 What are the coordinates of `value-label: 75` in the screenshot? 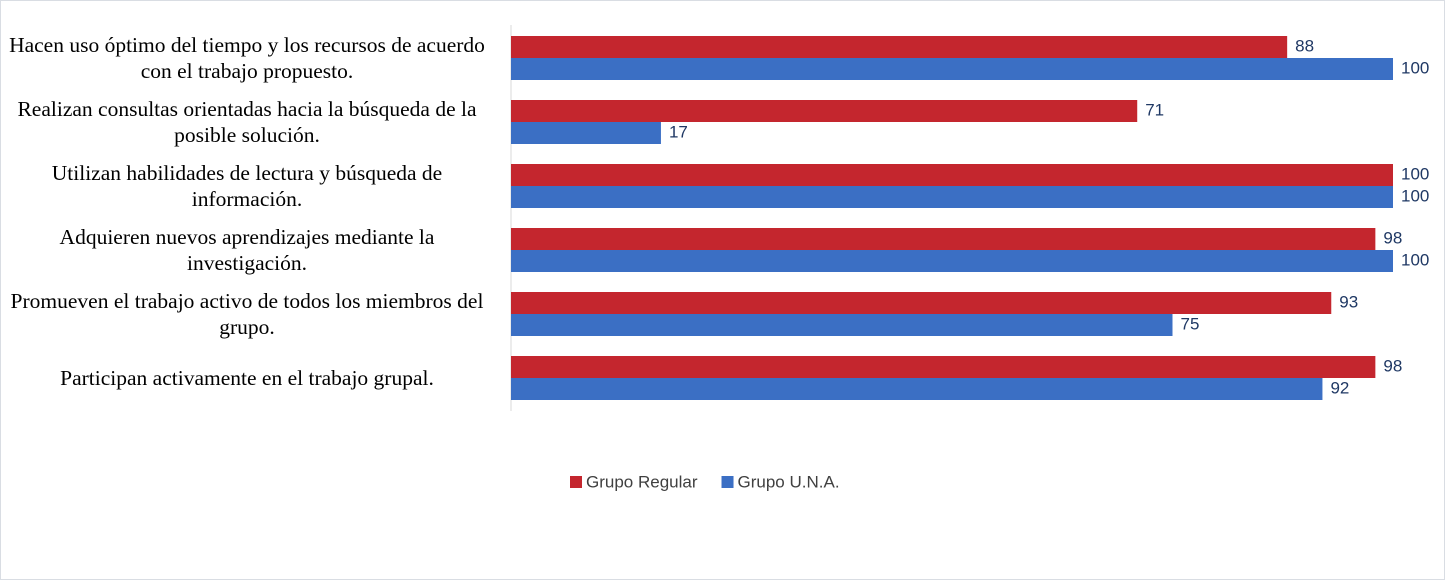 It's located at (1190, 323).